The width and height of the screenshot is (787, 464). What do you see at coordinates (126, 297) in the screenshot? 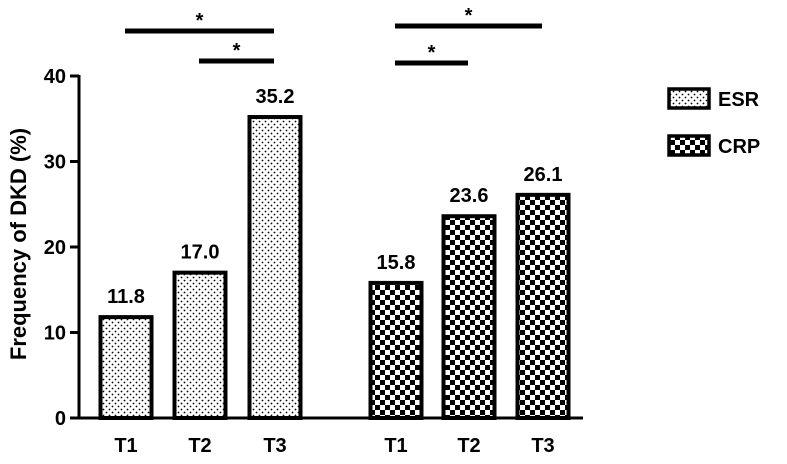
I see `data-label: 11.8` at bounding box center [126, 297].